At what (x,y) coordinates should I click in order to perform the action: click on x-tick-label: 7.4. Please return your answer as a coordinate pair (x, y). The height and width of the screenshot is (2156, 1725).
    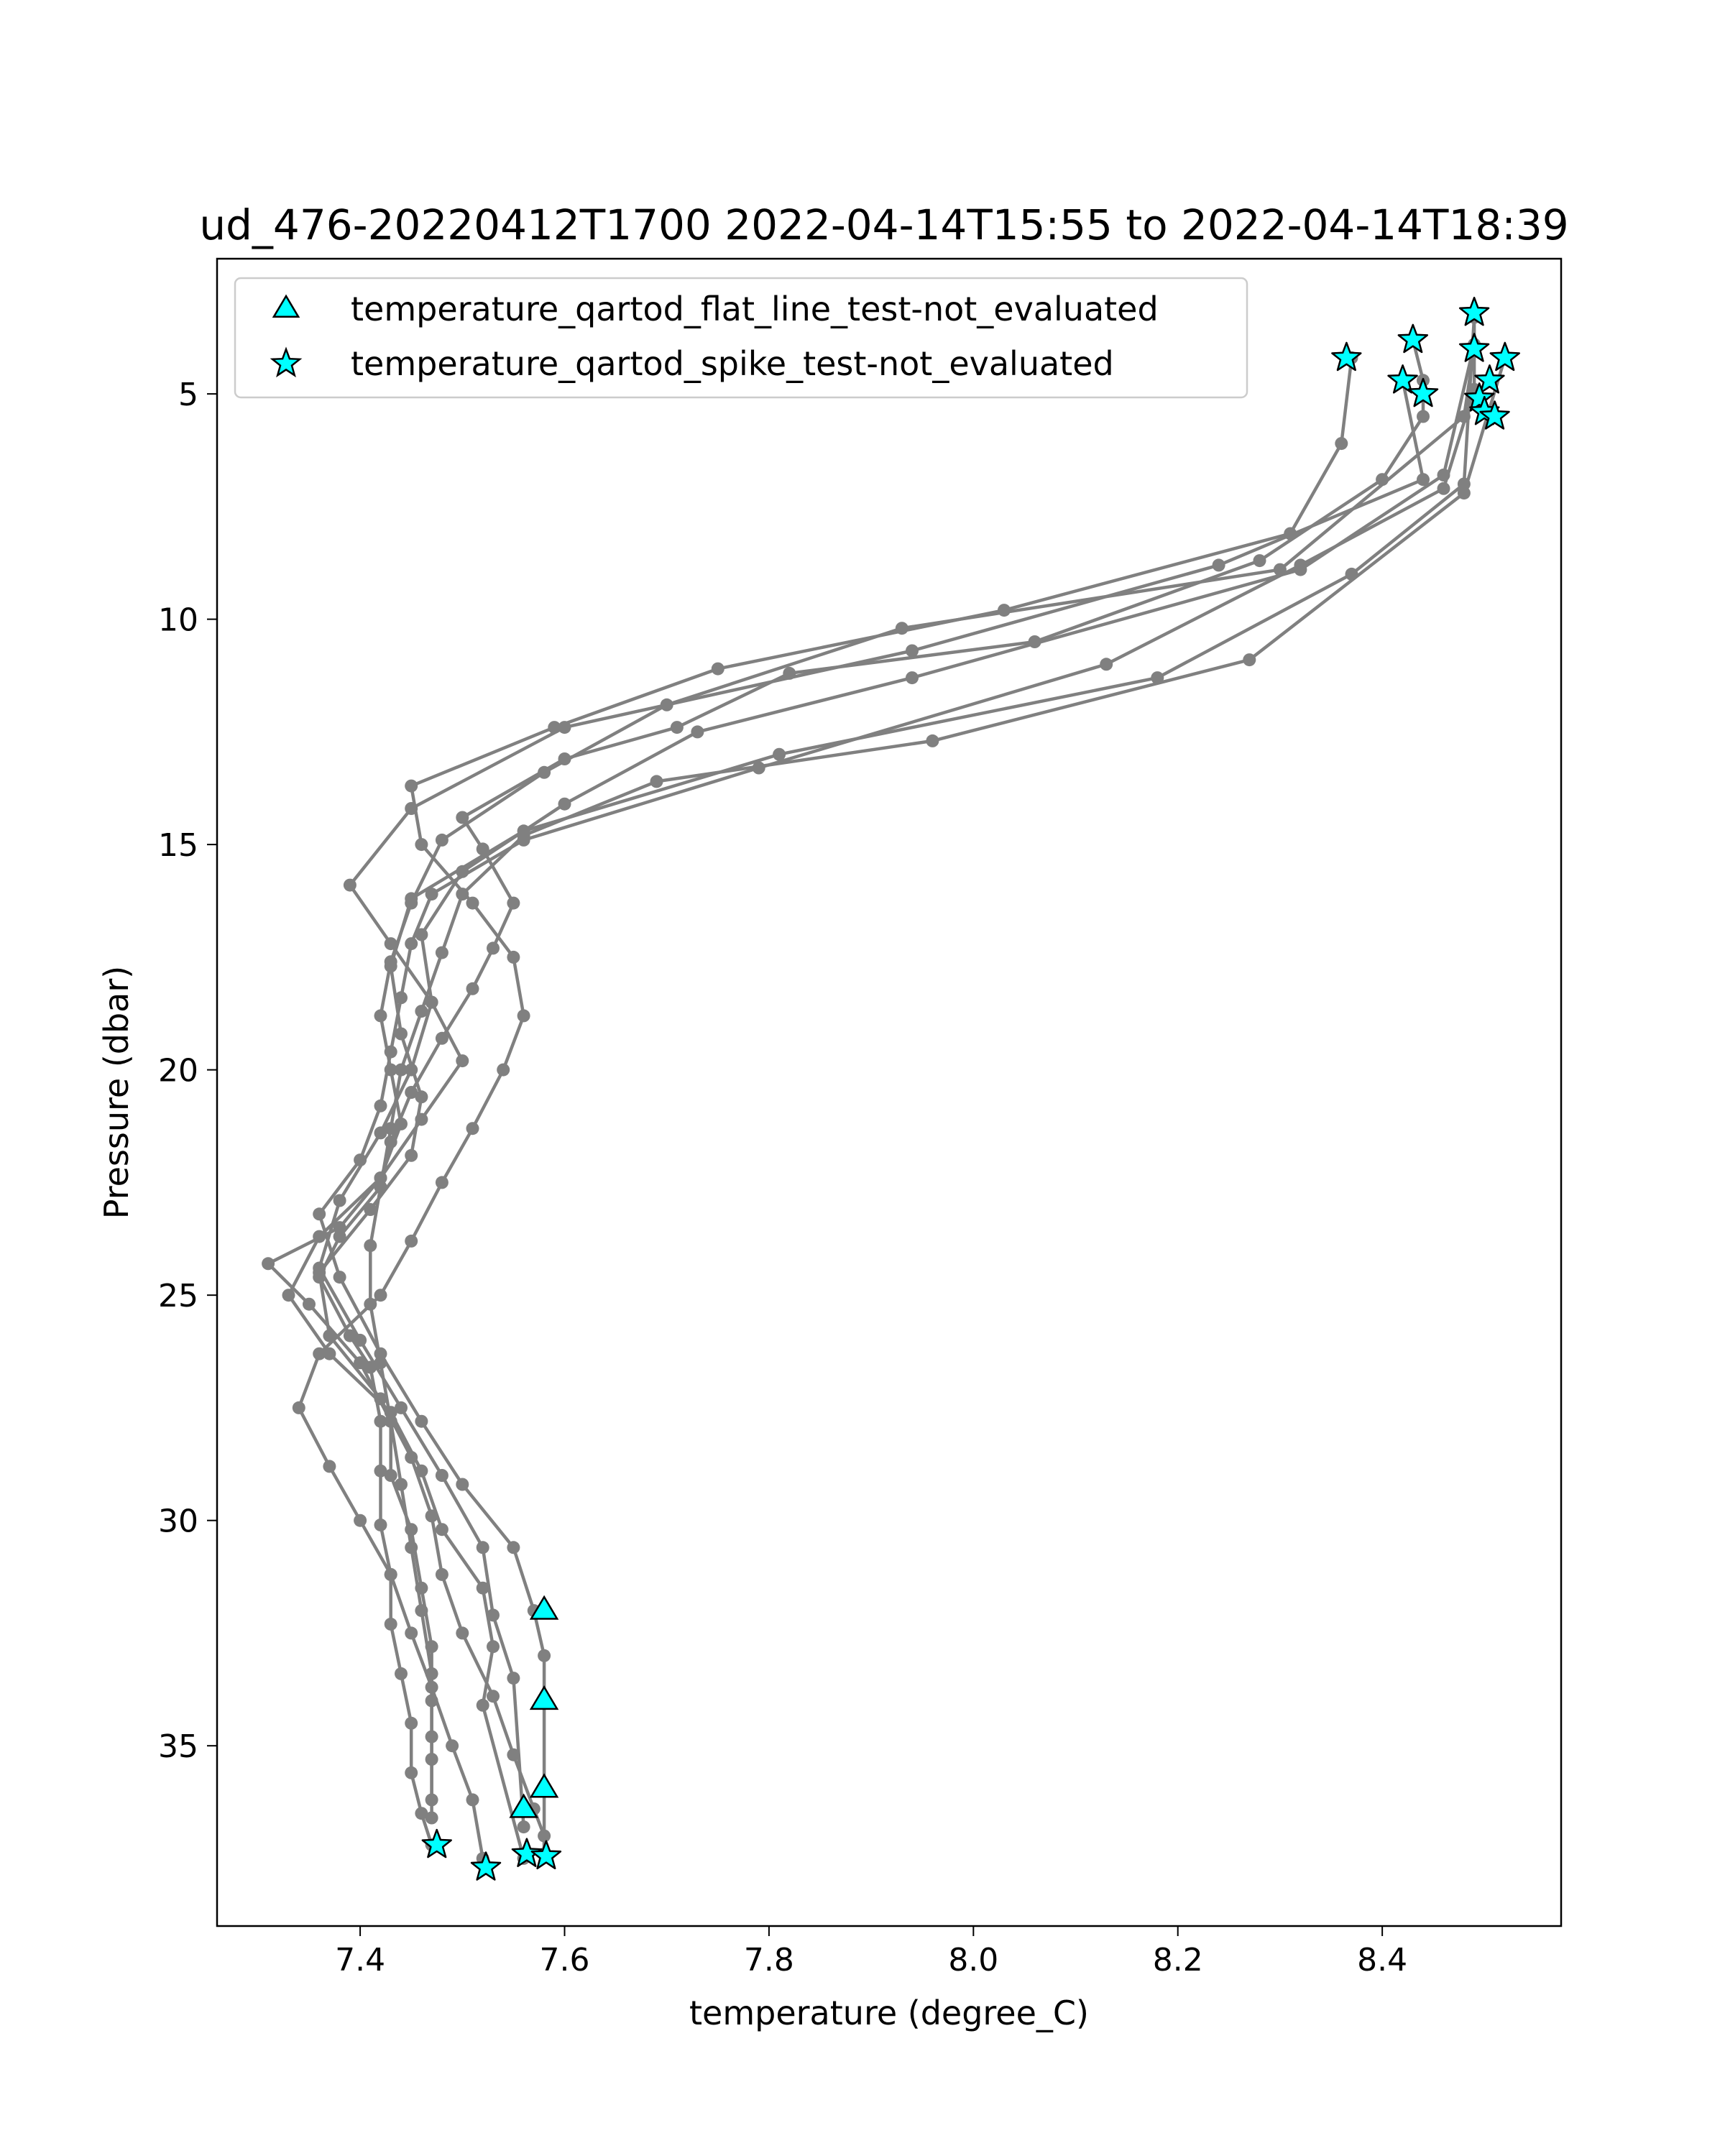
    Looking at the image, I should click on (360, 1960).